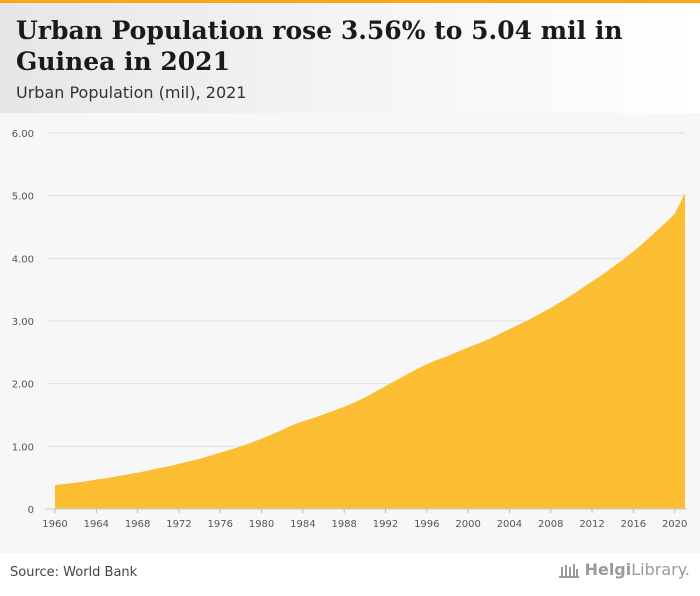 This screenshot has height=596, width=700. I want to click on x-tick-label: 2012, so click(591, 524).